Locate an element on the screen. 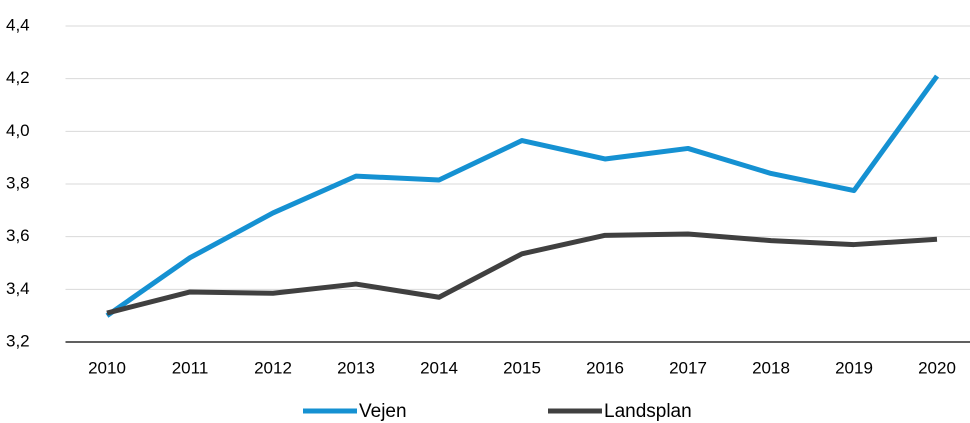 This screenshot has height=423, width=970. y-tick-label: 4,2 is located at coordinates (18, 77).